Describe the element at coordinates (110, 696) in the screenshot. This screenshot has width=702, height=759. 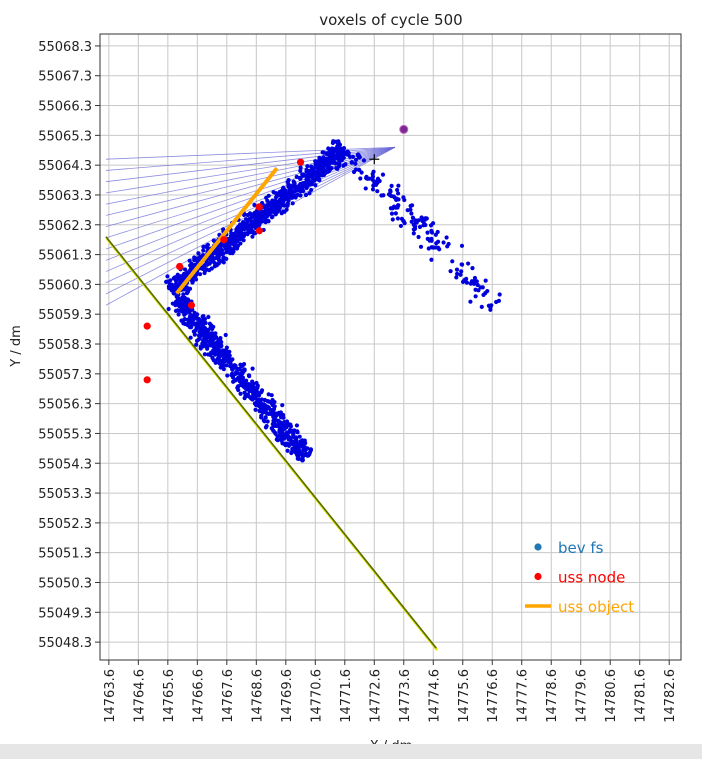
I see `x-tick-label: 14763.6` at that location.